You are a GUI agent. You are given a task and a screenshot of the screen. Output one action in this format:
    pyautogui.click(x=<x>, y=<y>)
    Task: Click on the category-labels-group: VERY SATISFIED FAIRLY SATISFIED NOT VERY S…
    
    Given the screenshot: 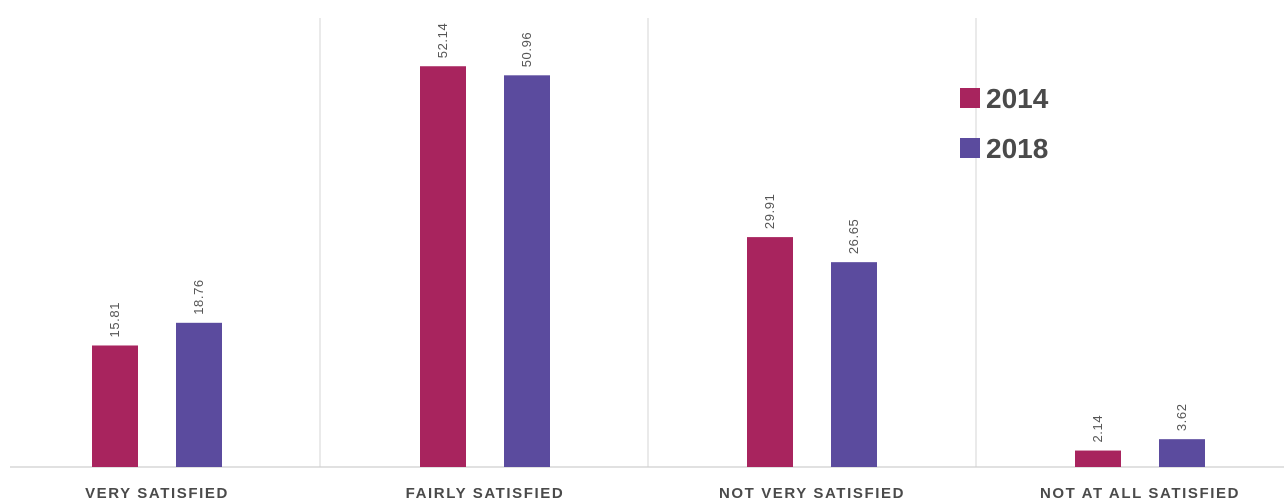 What is the action you would take?
    pyautogui.click(x=662, y=493)
    